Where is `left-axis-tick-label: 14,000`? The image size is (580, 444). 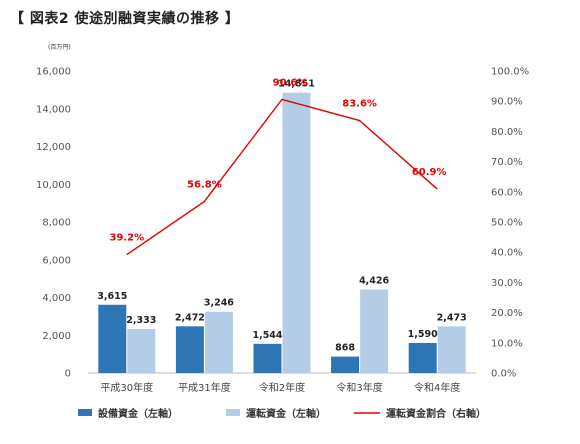 left-axis-tick-label: 14,000 is located at coordinates (53, 109).